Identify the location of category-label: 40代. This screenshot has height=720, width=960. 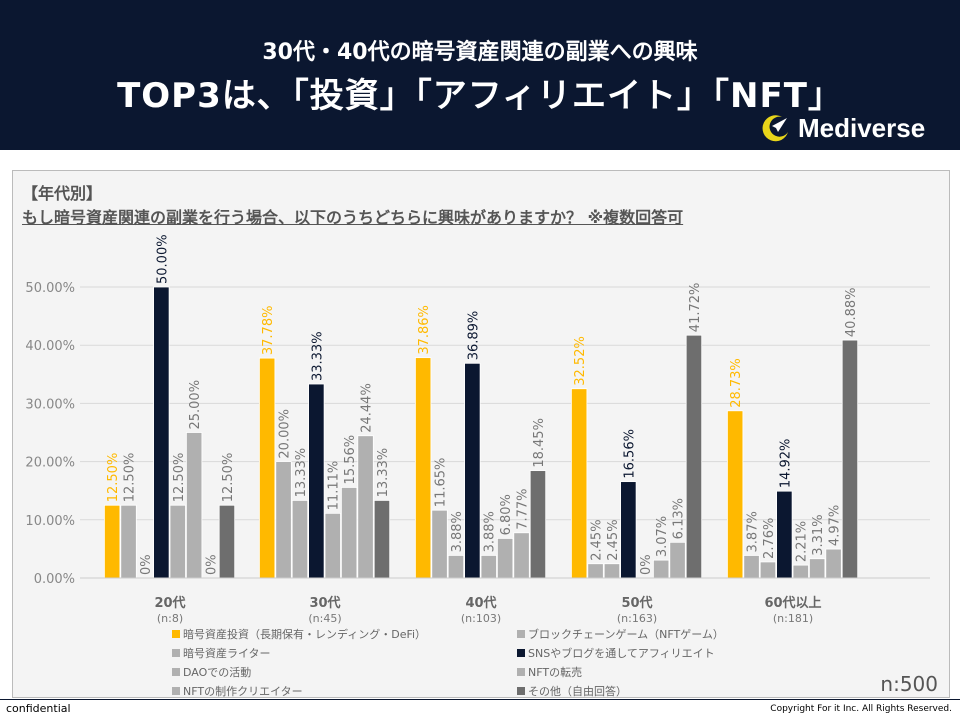
(480, 603).